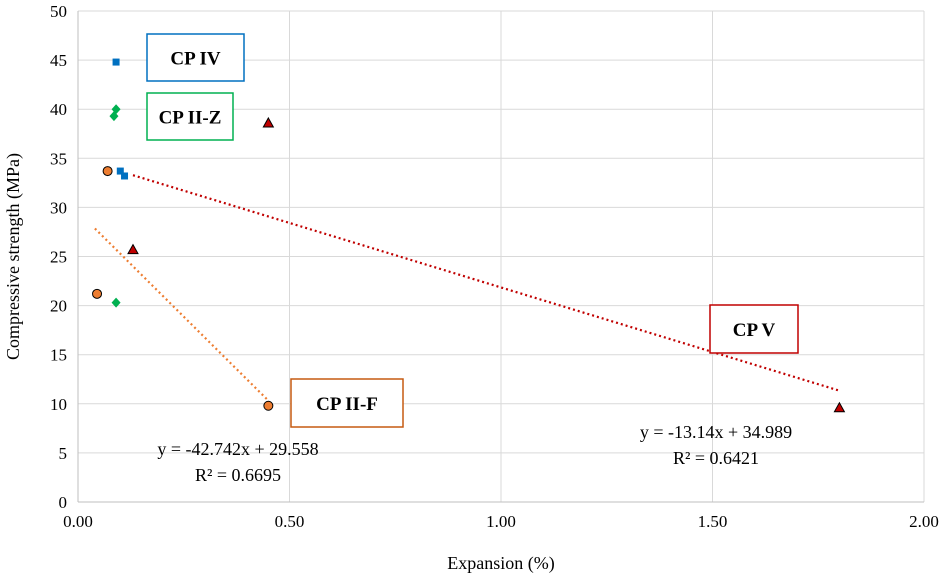 The image size is (950, 576). I want to click on x-tick-label: 0.50, so click(290, 521).